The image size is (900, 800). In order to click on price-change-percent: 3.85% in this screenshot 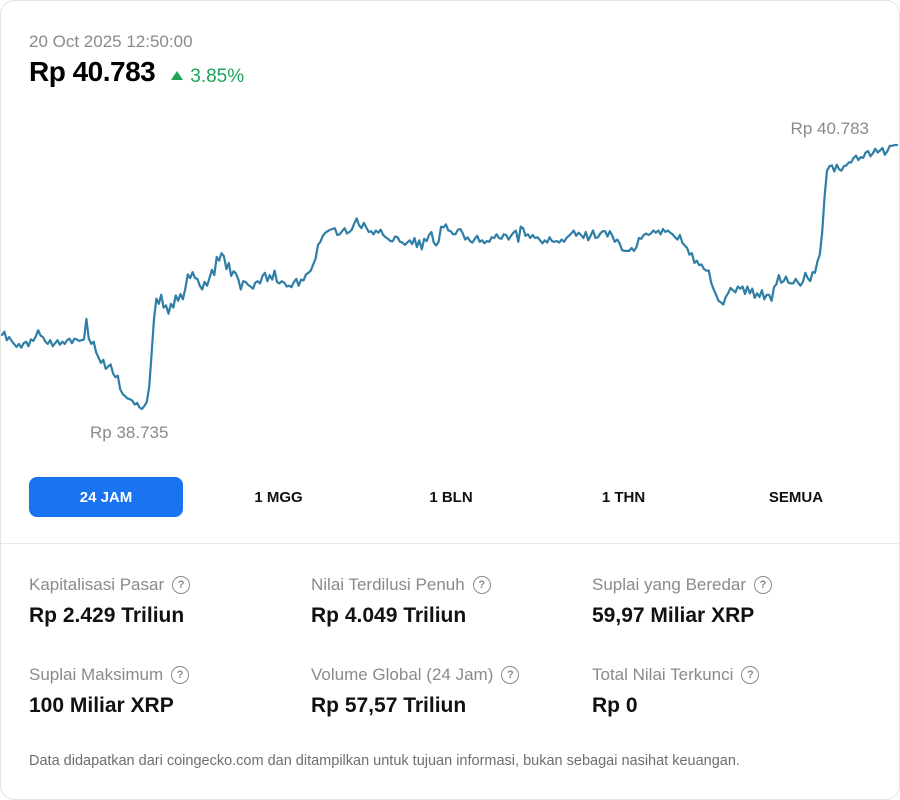, I will do `click(217, 76)`.